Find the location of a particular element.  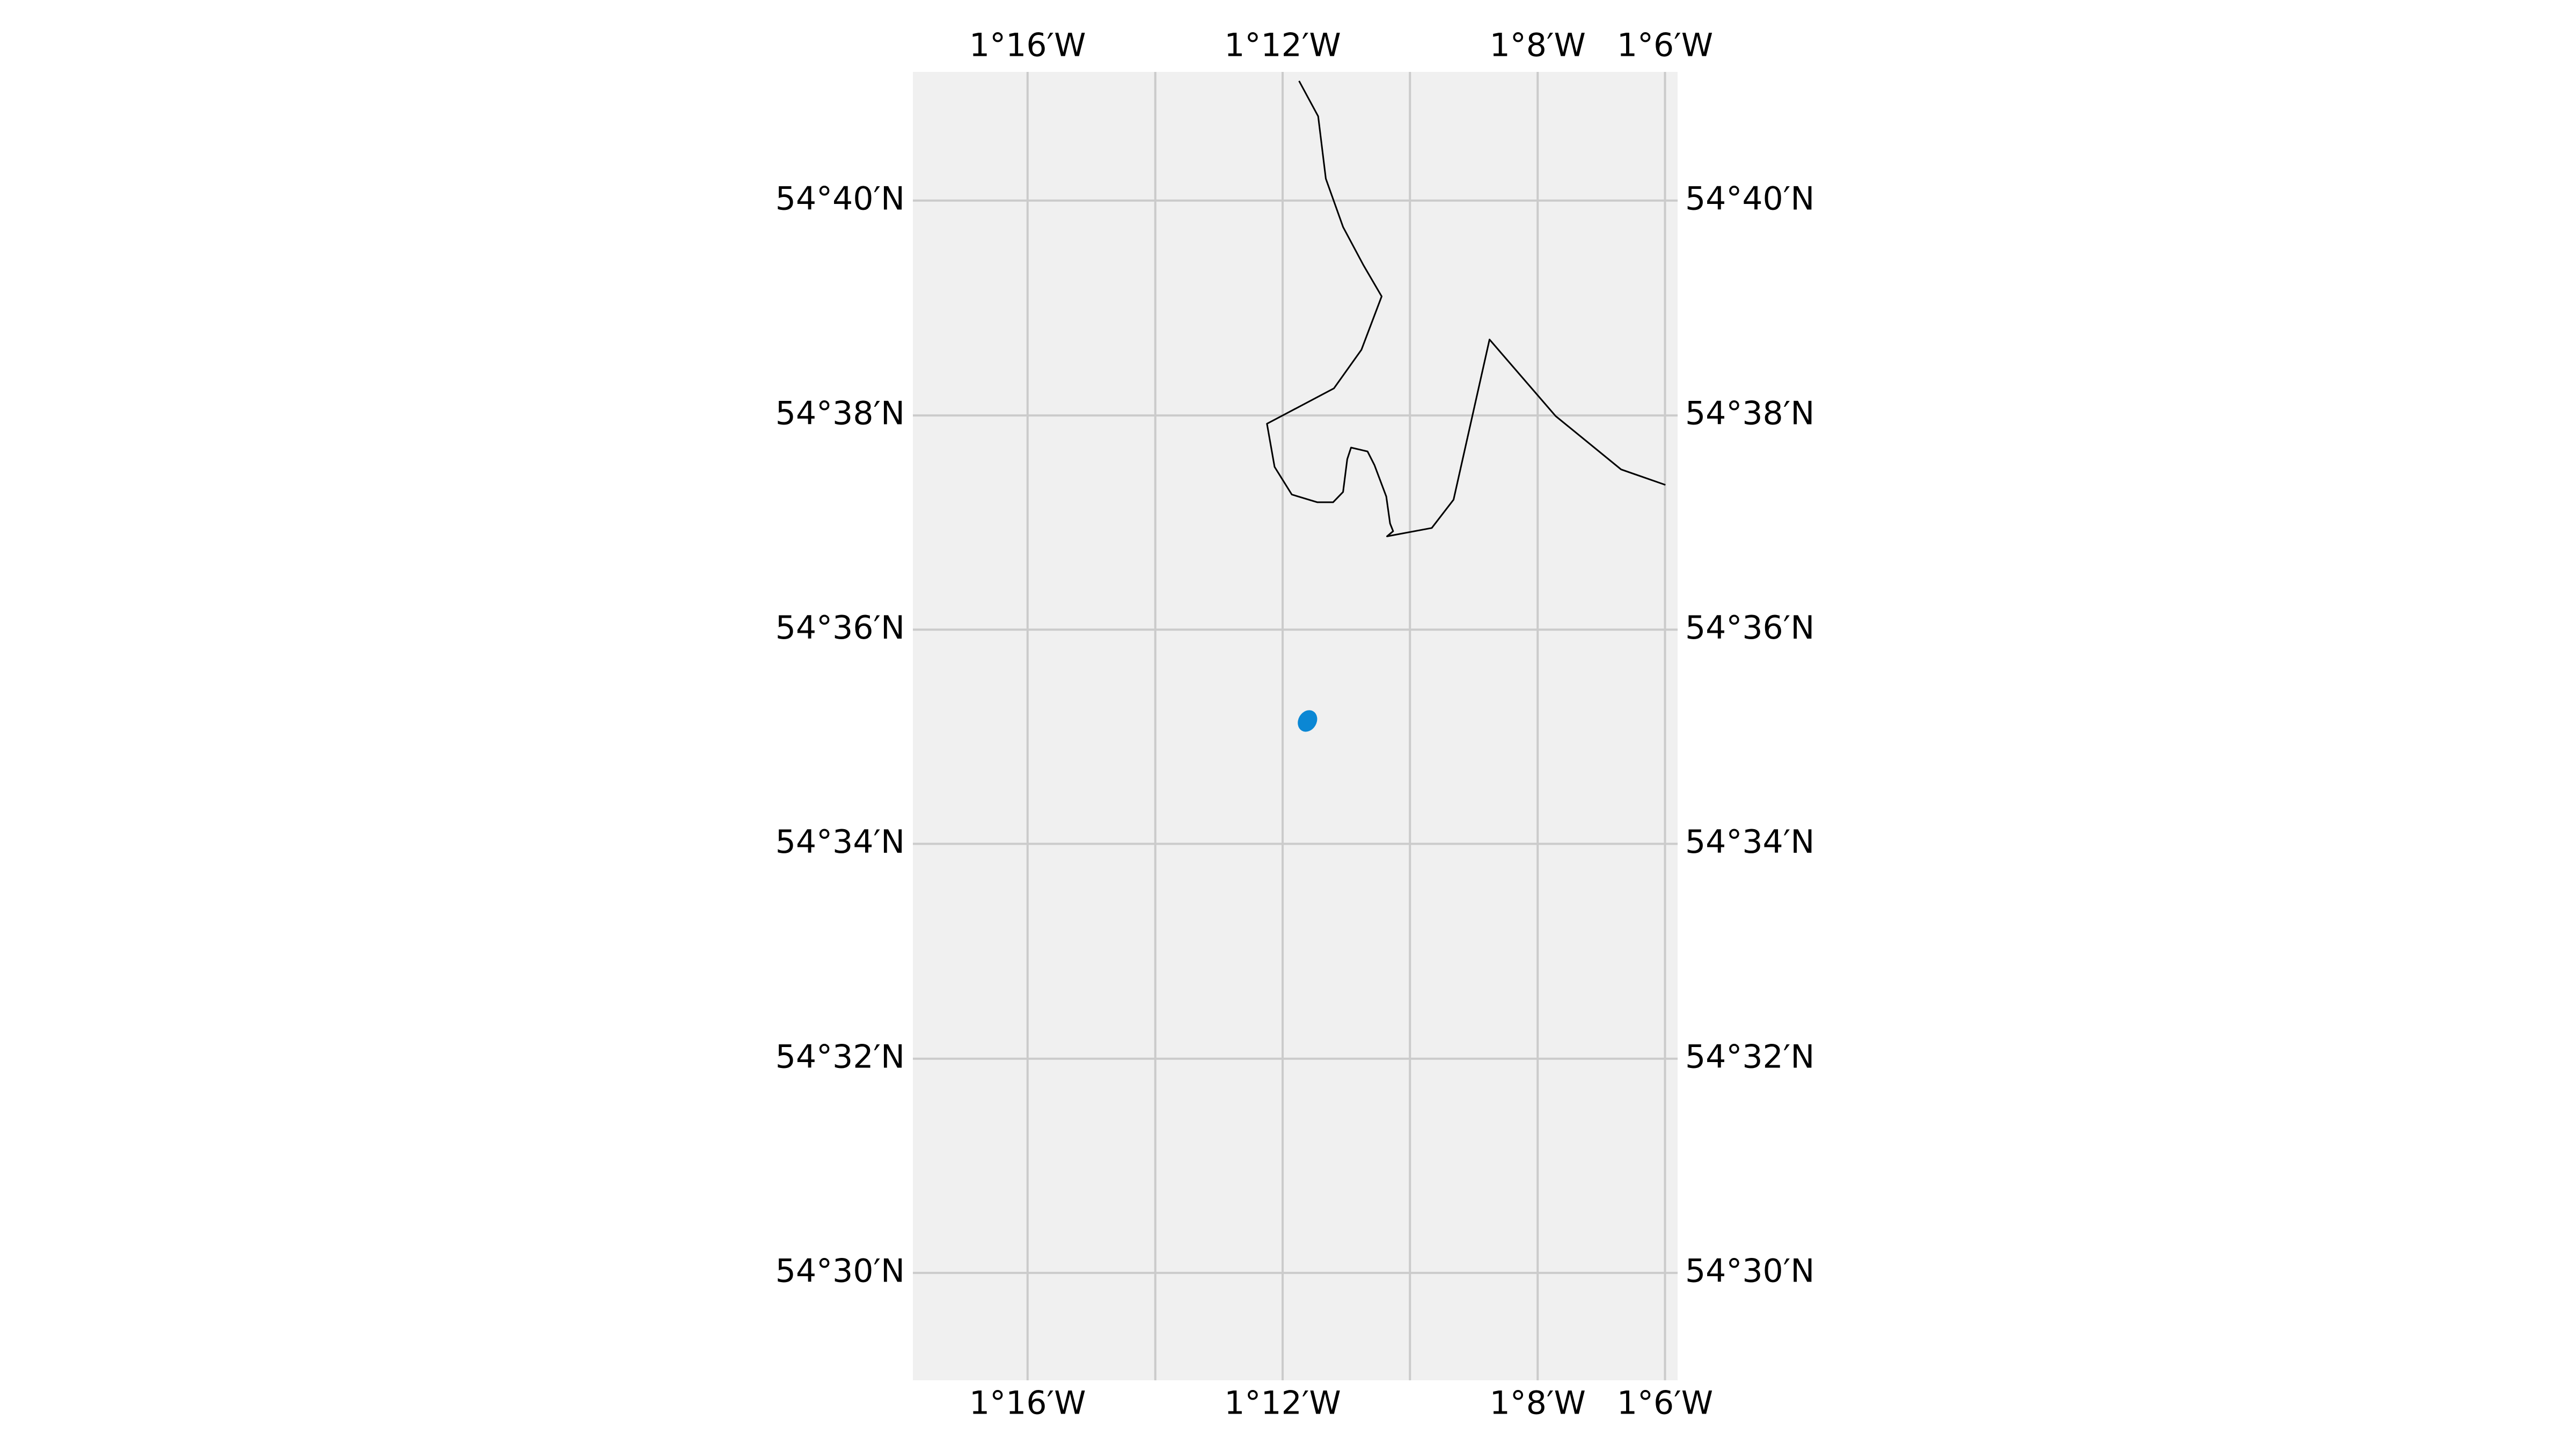

marker-layer is located at coordinates (1308, 721).